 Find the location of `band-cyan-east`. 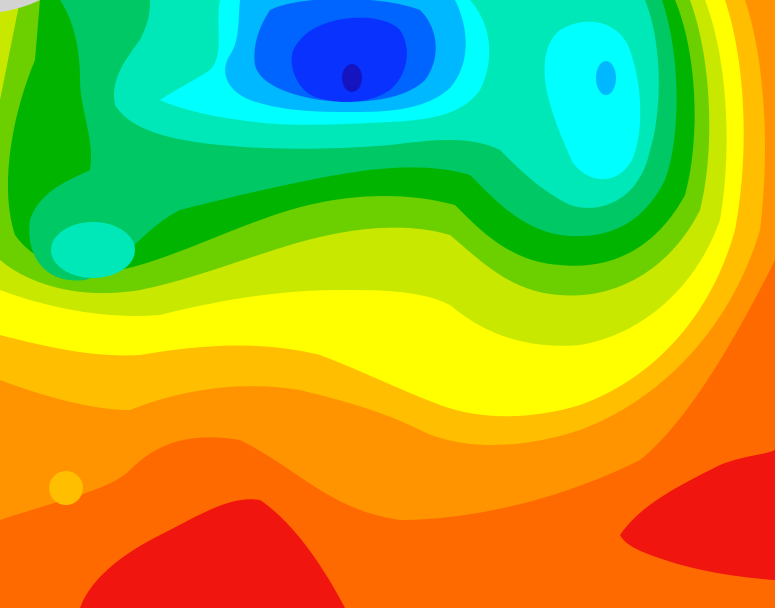

band-cyan-east is located at coordinates (592, 100).